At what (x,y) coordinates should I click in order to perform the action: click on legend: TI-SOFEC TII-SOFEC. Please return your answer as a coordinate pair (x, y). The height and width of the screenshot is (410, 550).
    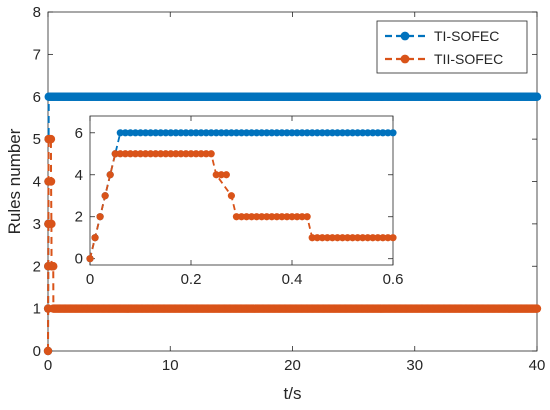
    Looking at the image, I should click on (452, 47).